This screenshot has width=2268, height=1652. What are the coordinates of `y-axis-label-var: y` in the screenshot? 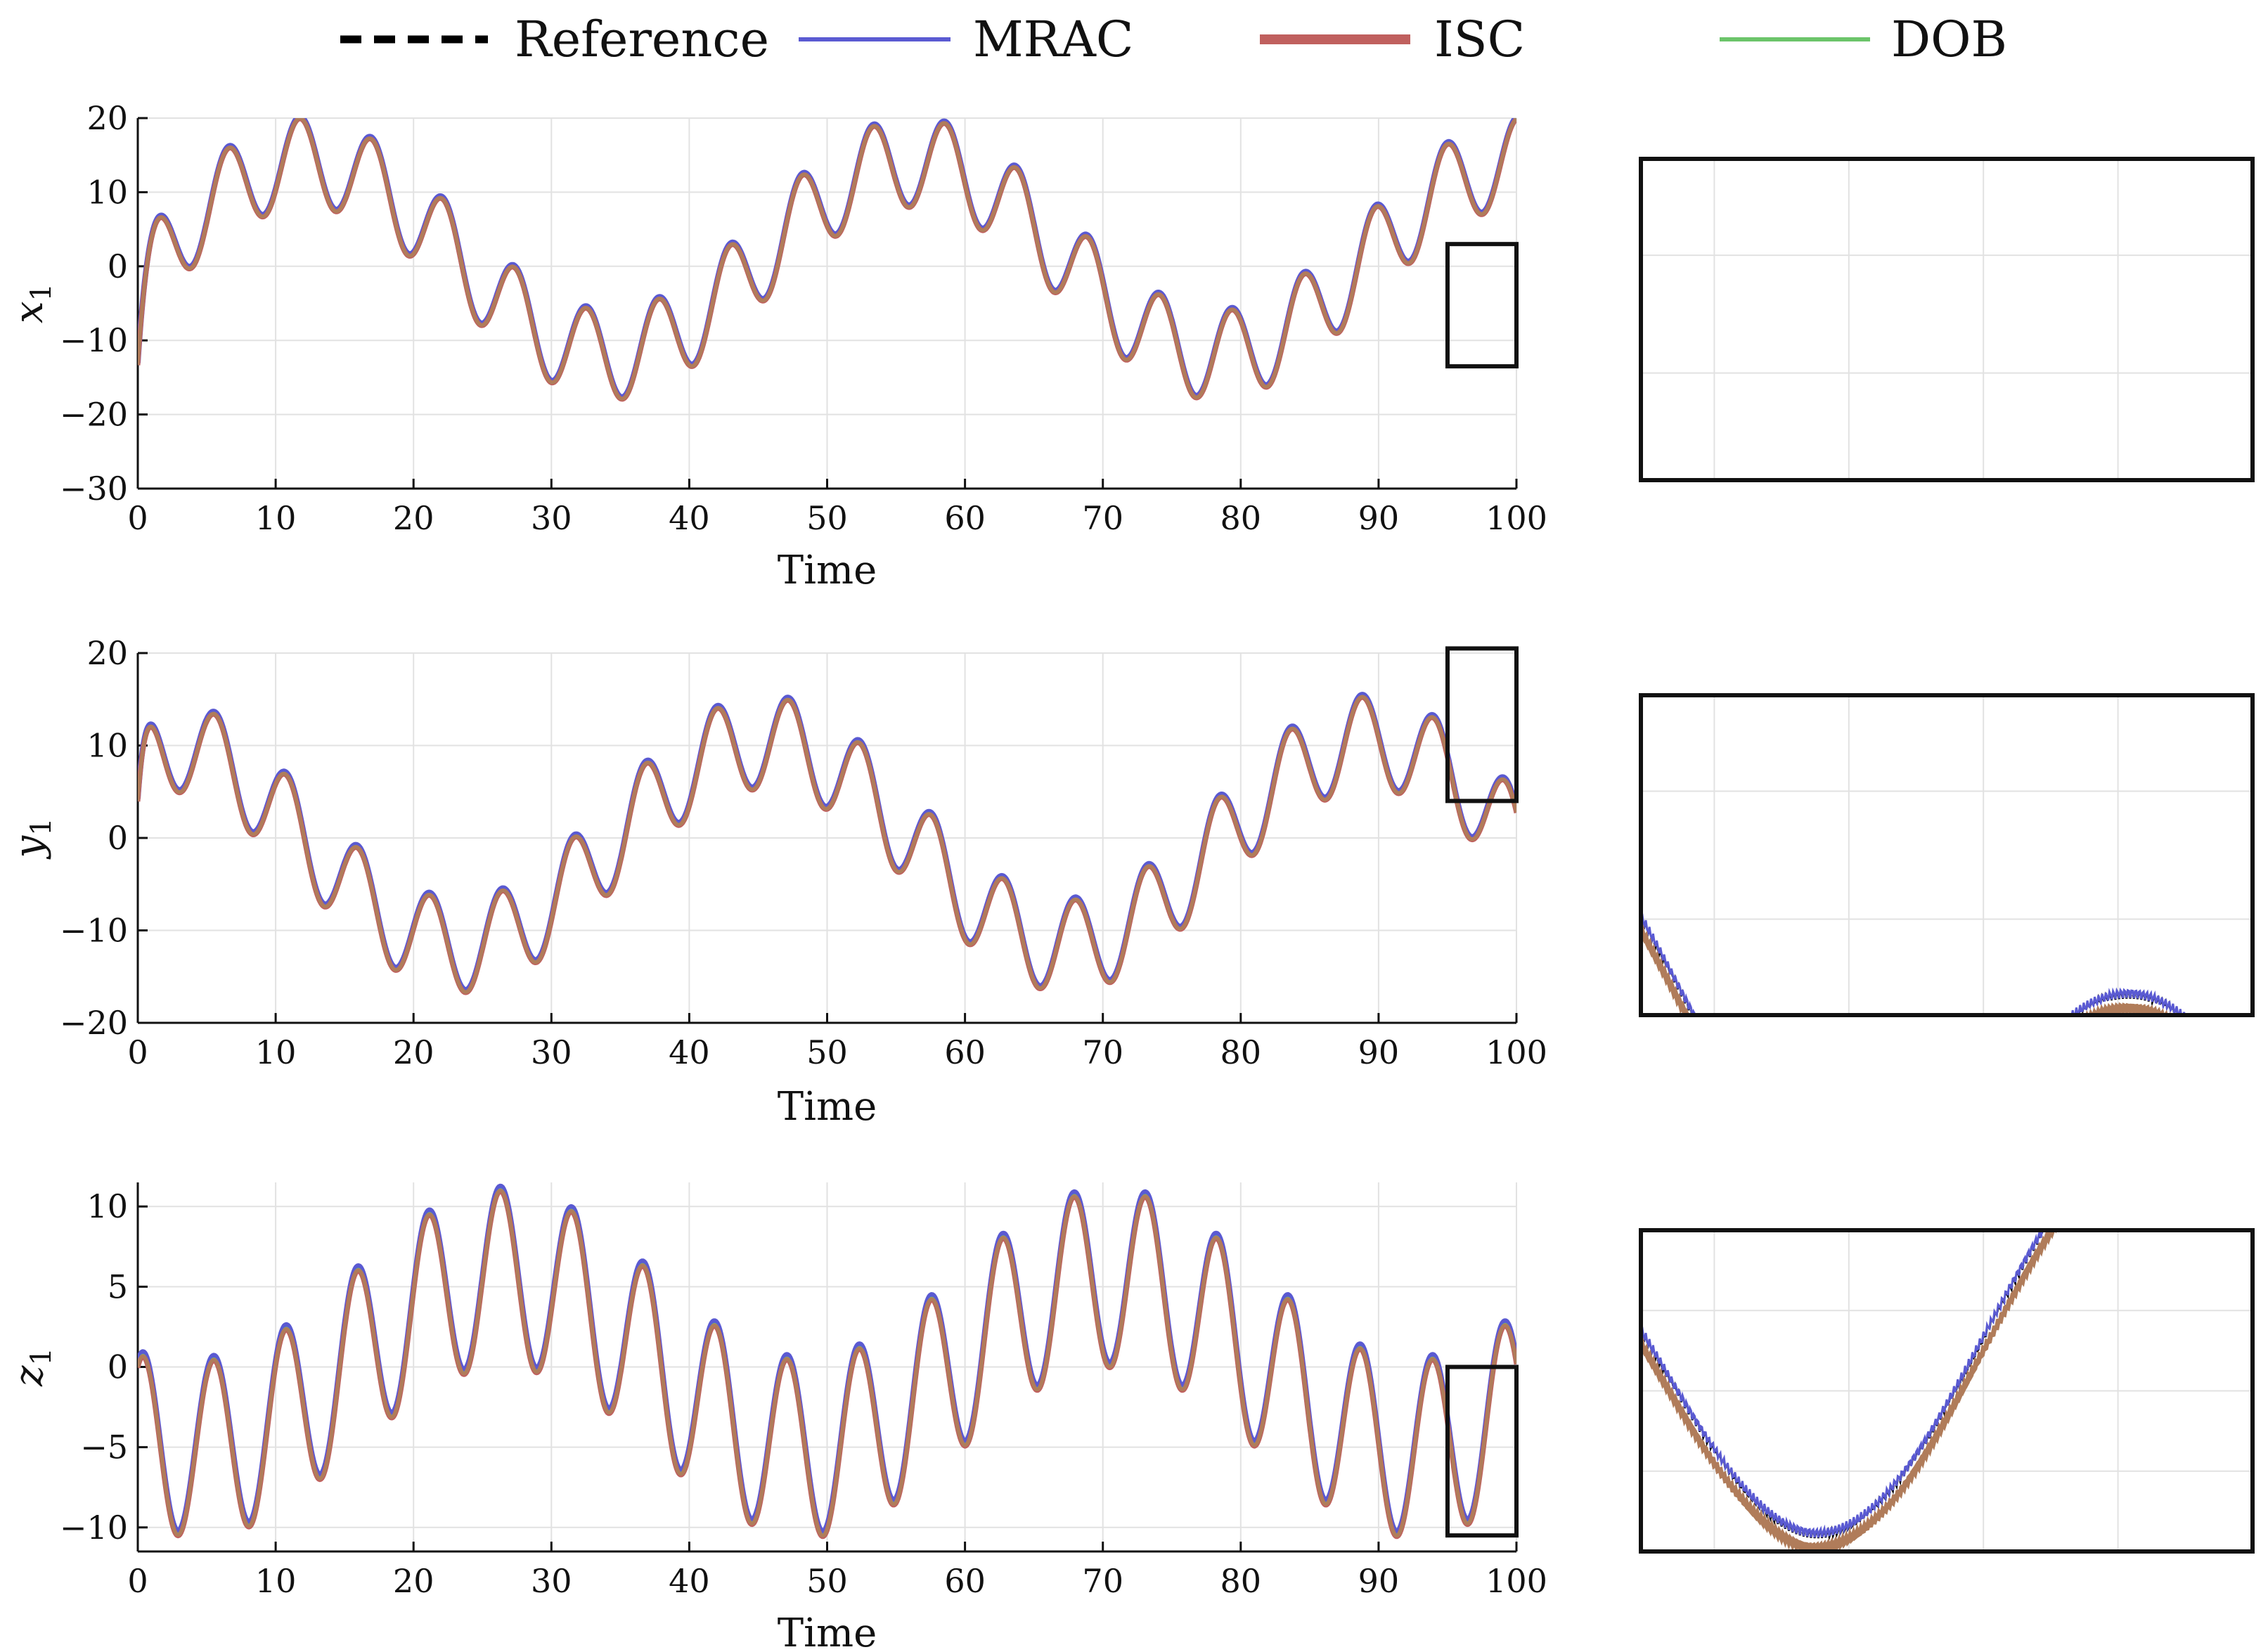 It's located at (29, 847).